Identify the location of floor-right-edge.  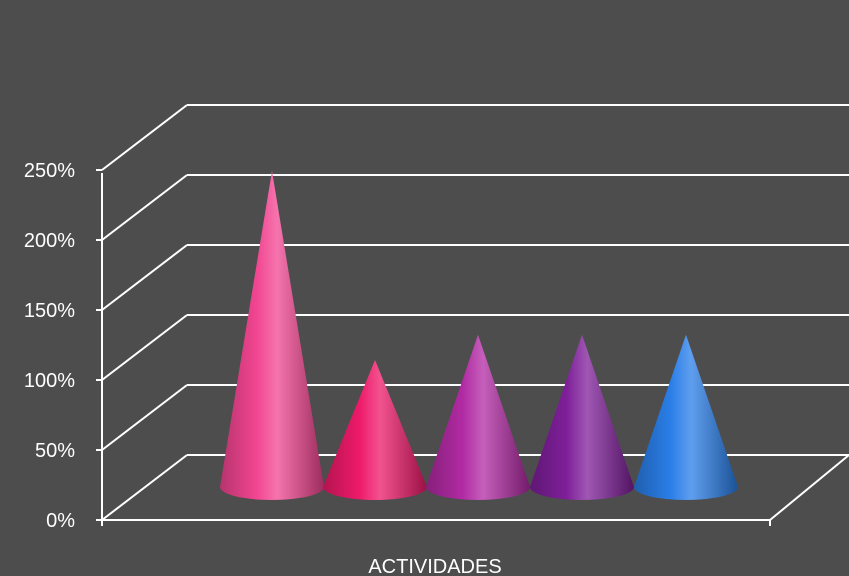
(809, 487).